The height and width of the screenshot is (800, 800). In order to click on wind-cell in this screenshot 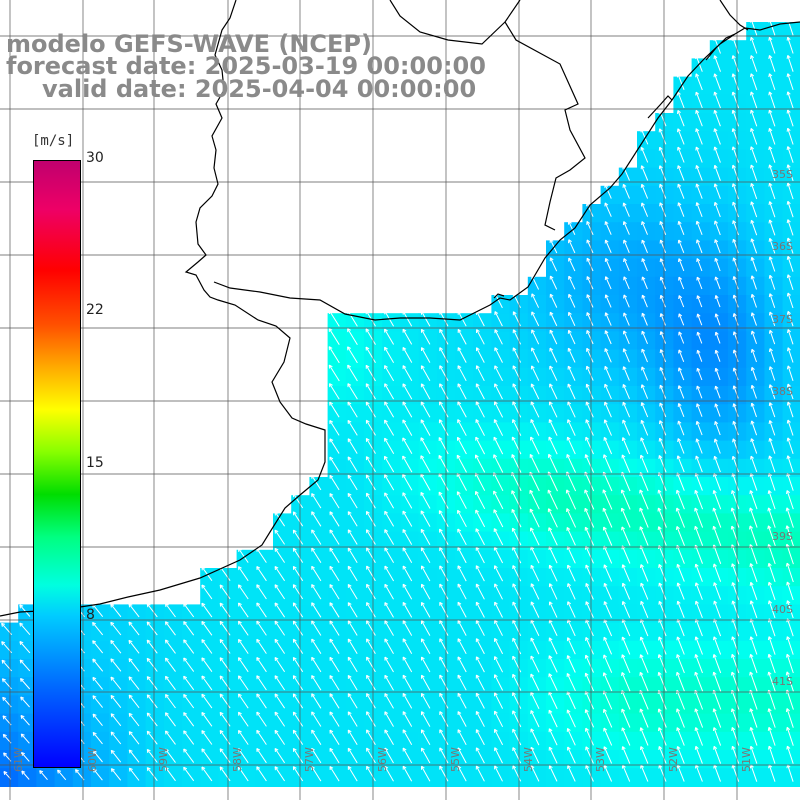, I will do `click(791, 450)`.